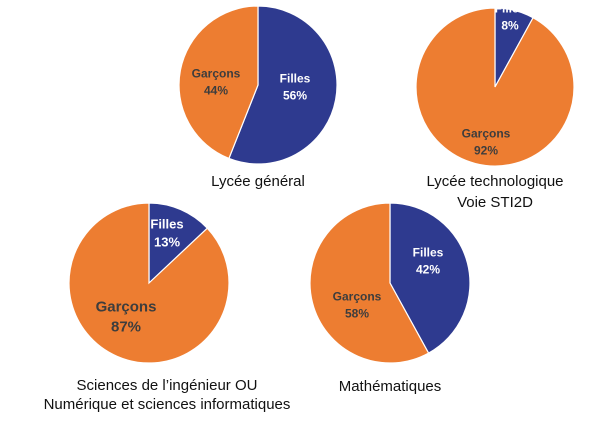 This screenshot has width=600, height=427. Describe the element at coordinates (216, 91) in the screenshot. I see `slice-value-garcons: 44%` at that location.